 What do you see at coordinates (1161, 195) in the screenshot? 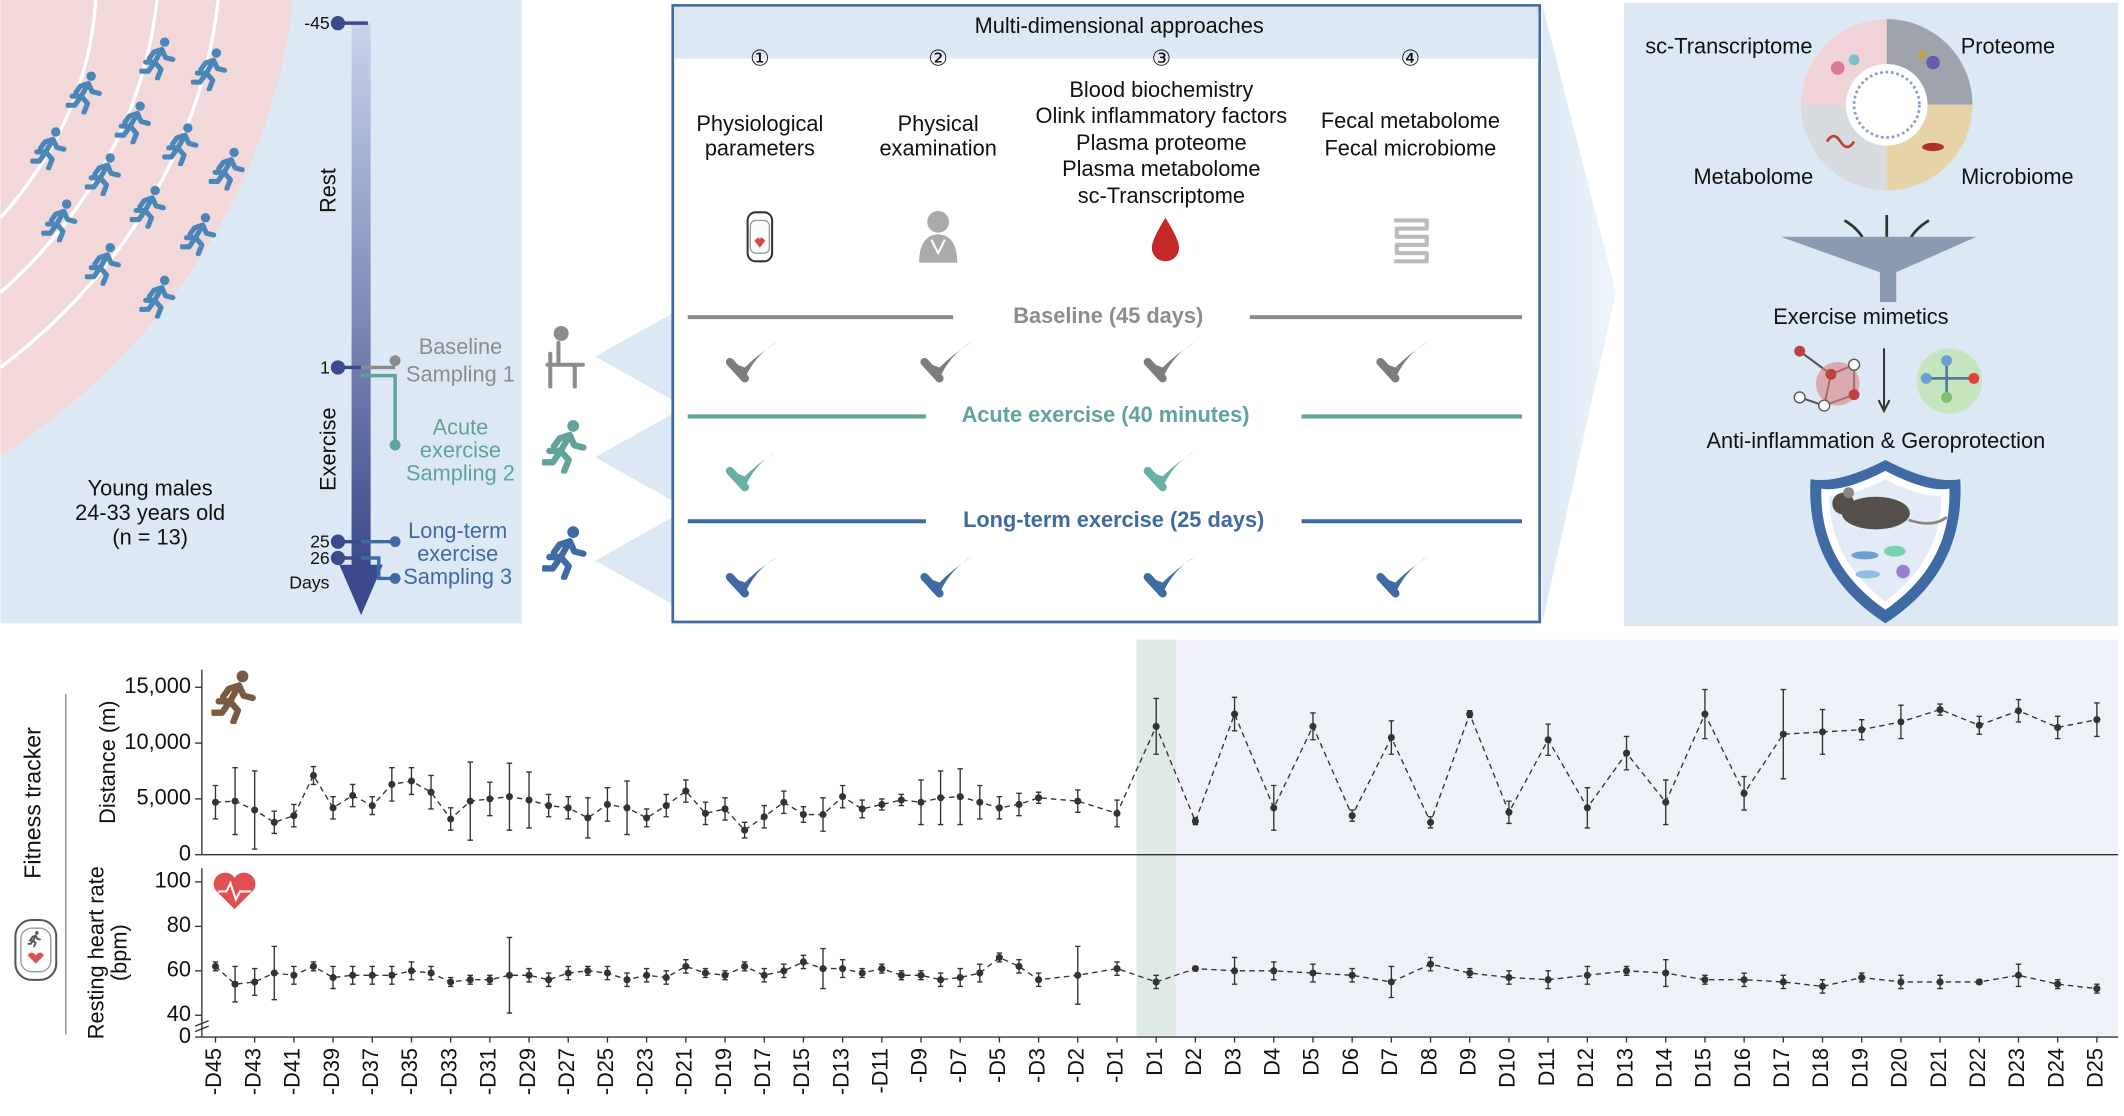
I see `column-text: sc-Transcriptome` at bounding box center [1161, 195].